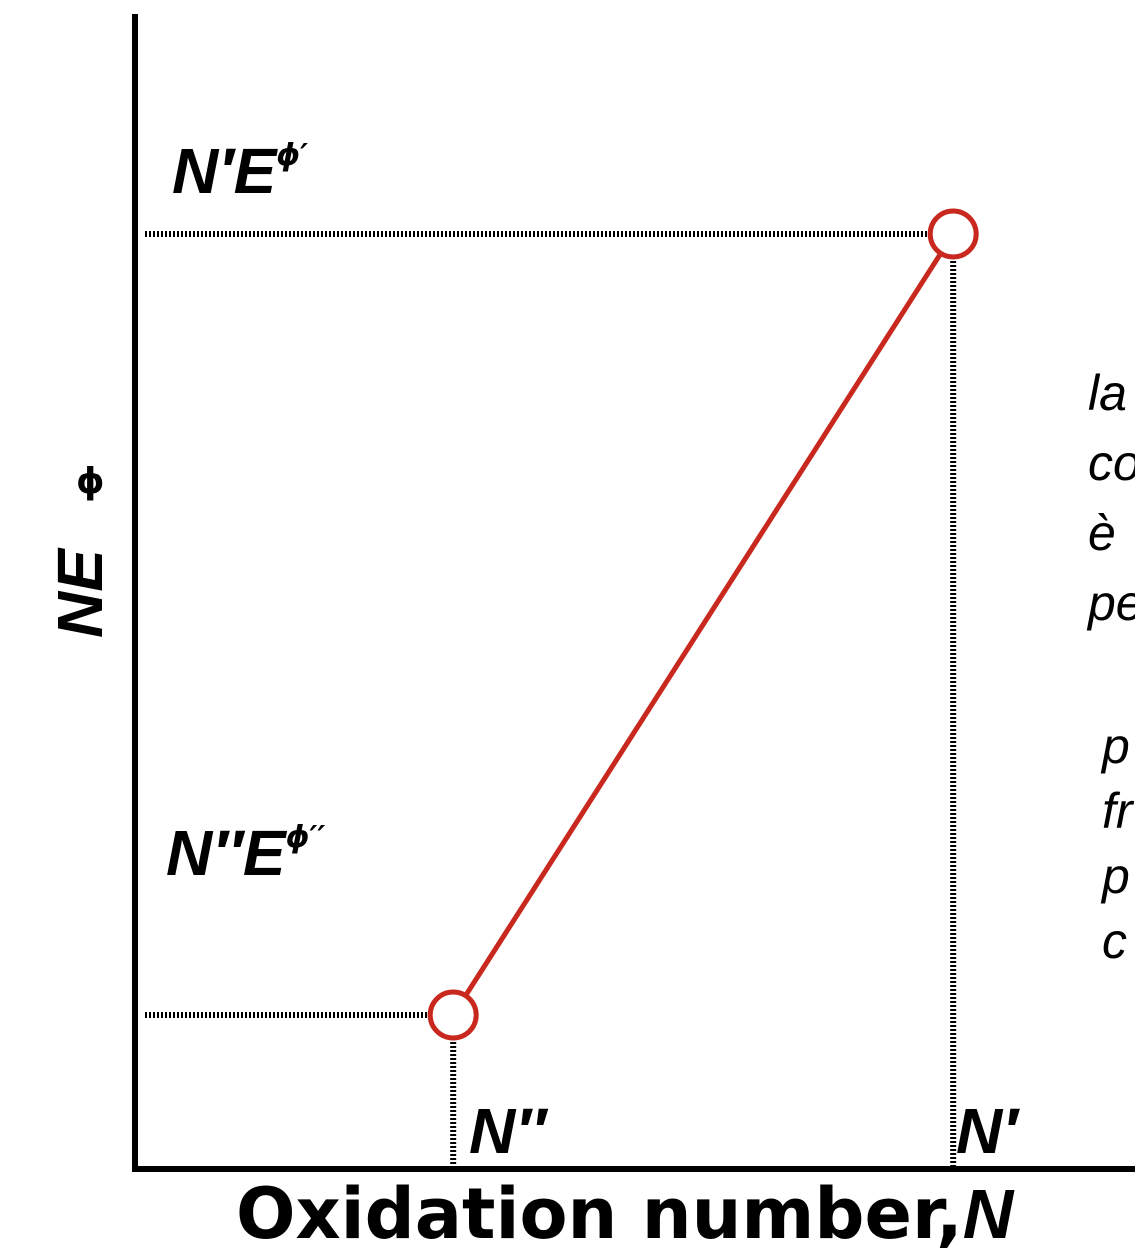 This screenshot has width=1135, height=1248. Describe the element at coordinates (509, 1131) in the screenshot. I see `x-tick-label-low: N′′` at that location.